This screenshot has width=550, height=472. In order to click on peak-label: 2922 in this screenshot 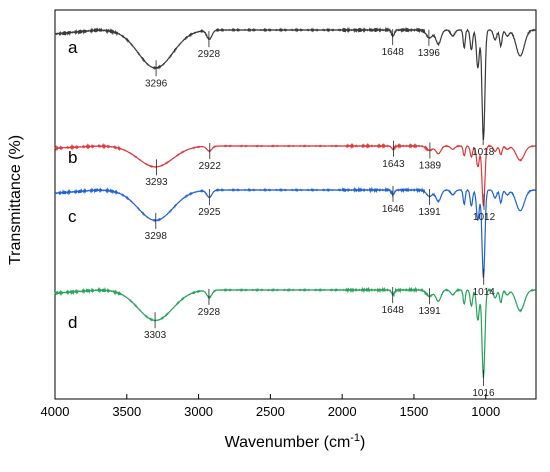, I will do `click(210, 166)`.